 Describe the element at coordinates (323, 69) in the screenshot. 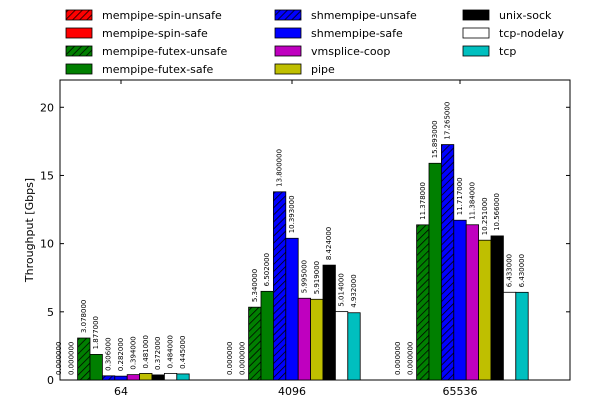

I see `legend-label-pipe: pipe` at that location.